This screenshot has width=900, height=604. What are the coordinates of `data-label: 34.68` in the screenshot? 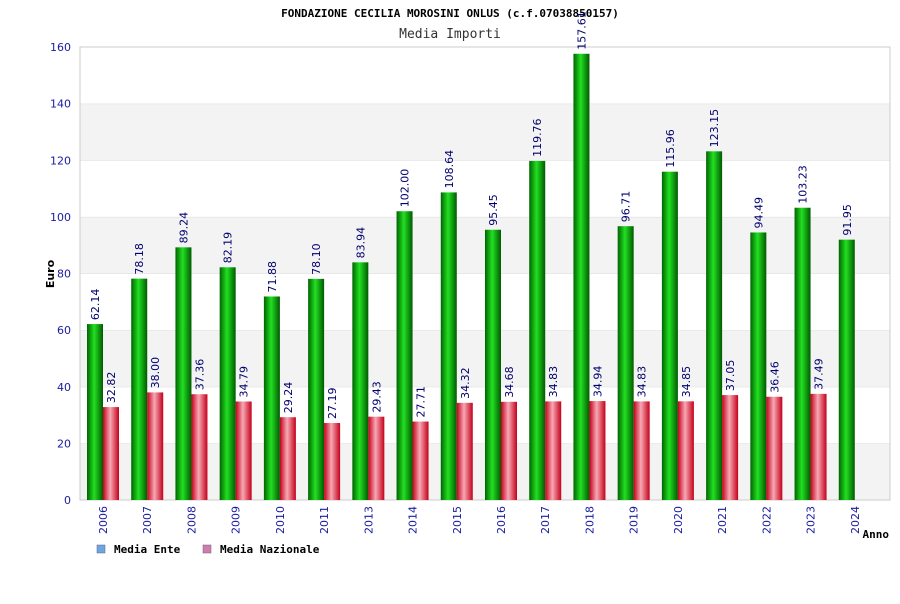 It's located at (509, 382).